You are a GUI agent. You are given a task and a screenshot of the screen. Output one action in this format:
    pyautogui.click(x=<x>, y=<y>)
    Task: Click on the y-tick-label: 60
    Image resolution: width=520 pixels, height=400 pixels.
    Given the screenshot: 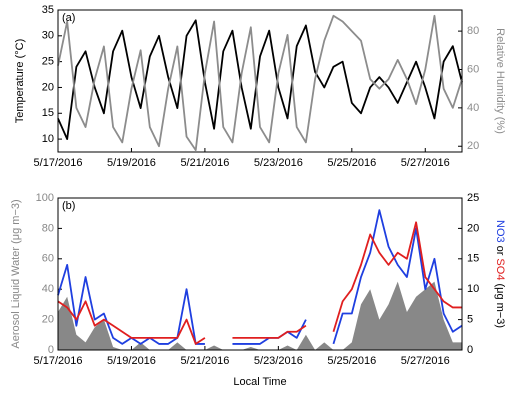 What is the action you would take?
    pyautogui.click(x=48, y=259)
    